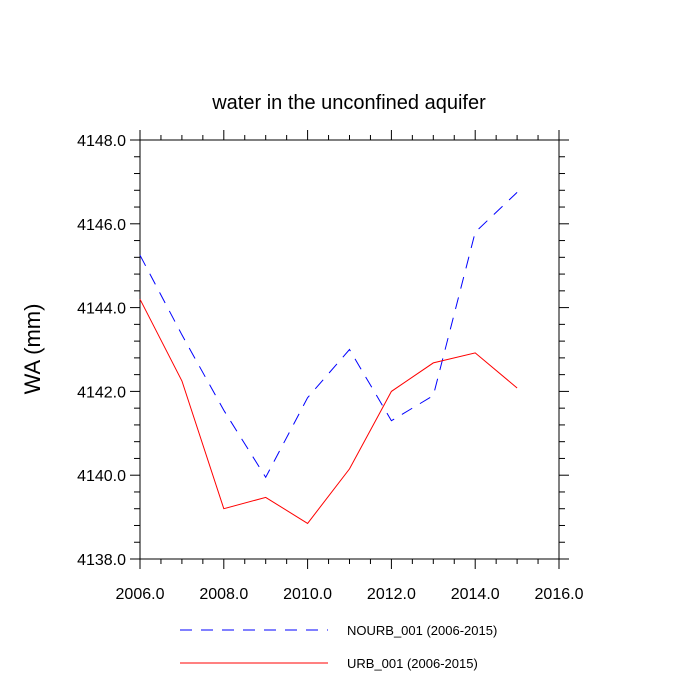 This screenshot has height=700, width=700. What do you see at coordinates (101, 392) in the screenshot?
I see `y-tick-label: 4142.0` at bounding box center [101, 392].